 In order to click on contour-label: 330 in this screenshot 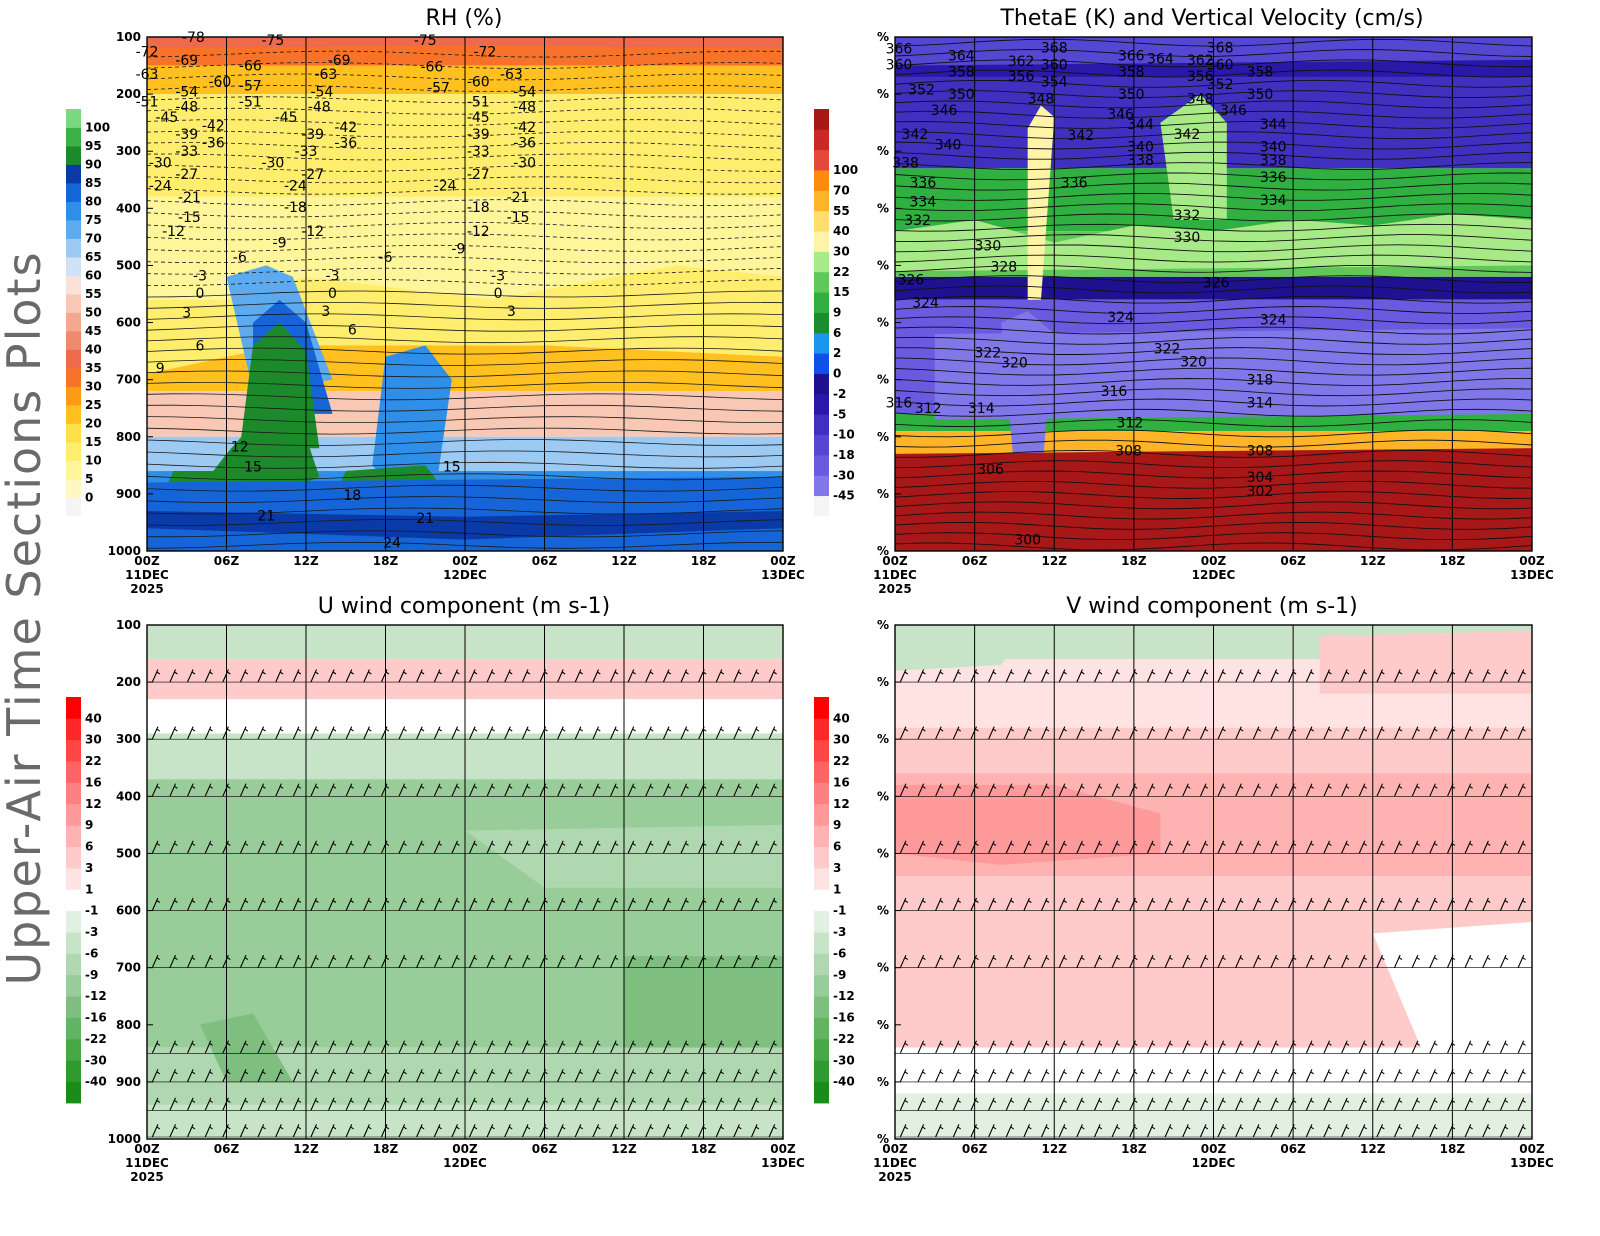, I will do `click(988, 246)`.